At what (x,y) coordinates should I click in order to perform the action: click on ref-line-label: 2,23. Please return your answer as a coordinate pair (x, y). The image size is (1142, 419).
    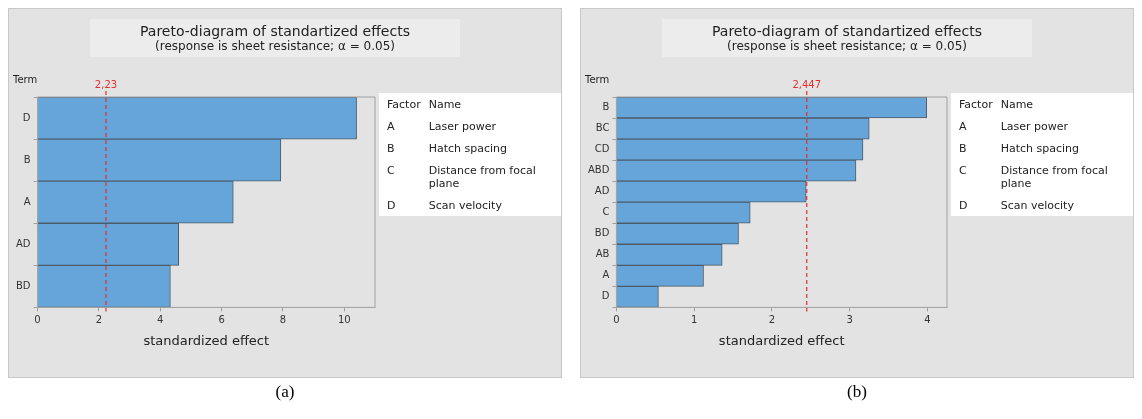
    Looking at the image, I should click on (106, 84).